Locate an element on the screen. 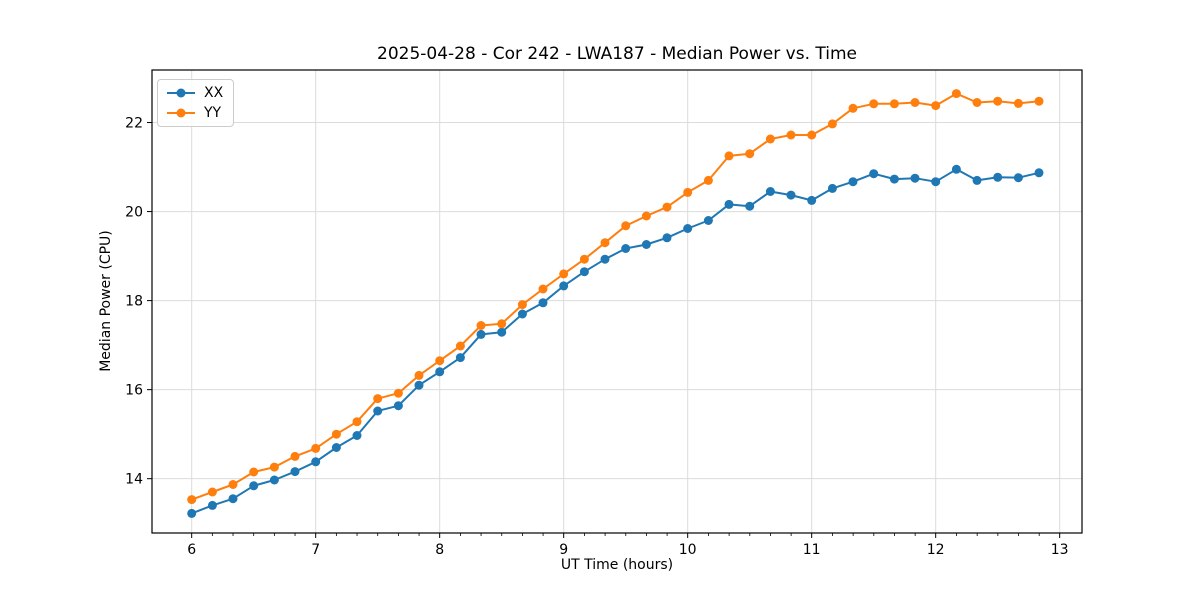  x-axis-label: UT Time (hours) is located at coordinates (617, 565).